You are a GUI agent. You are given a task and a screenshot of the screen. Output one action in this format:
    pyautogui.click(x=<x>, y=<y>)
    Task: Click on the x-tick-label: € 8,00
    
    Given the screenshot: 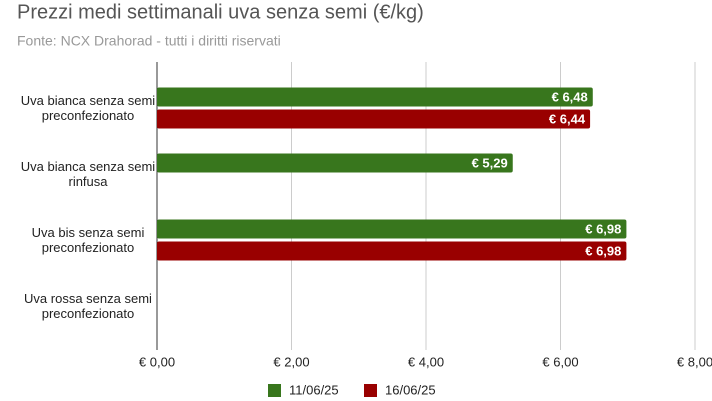 What is the action you would take?
    pyautogui.click(x=694, y=361)
    